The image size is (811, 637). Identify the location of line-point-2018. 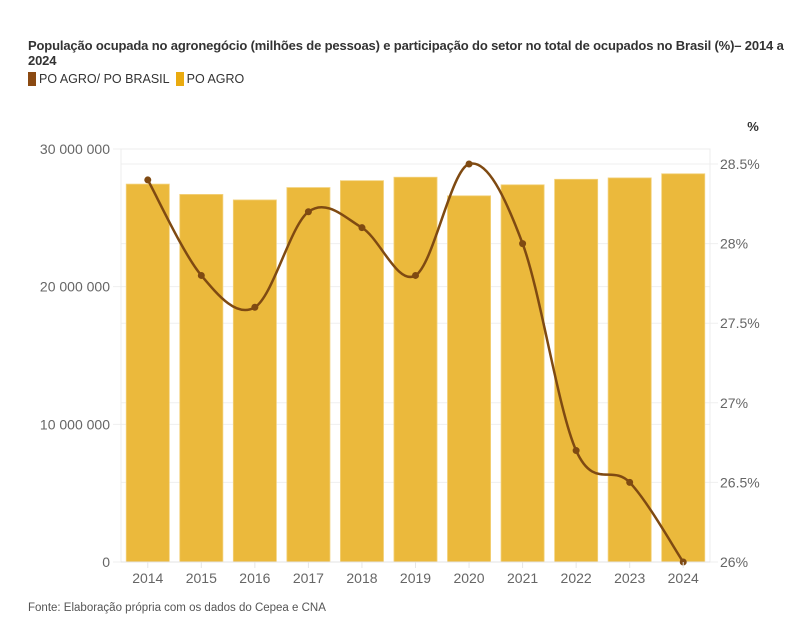
(362, 228).